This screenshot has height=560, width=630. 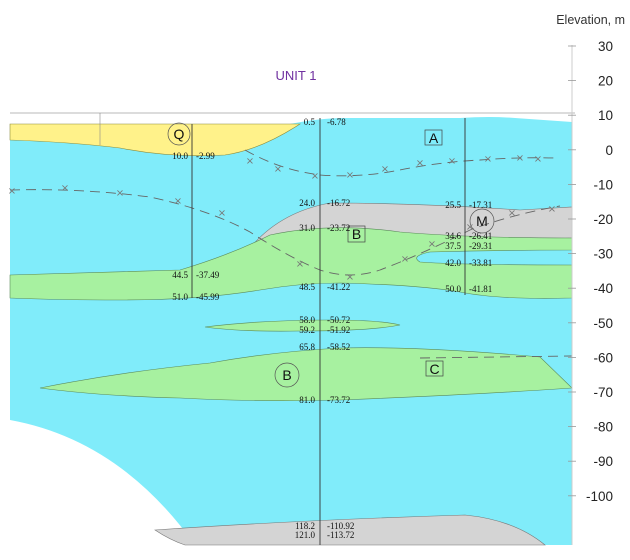 What do you see at coordinates (603, 254) in the screenshot?
I see `axis-tick-label: -30` at bounding box center [603, 254].